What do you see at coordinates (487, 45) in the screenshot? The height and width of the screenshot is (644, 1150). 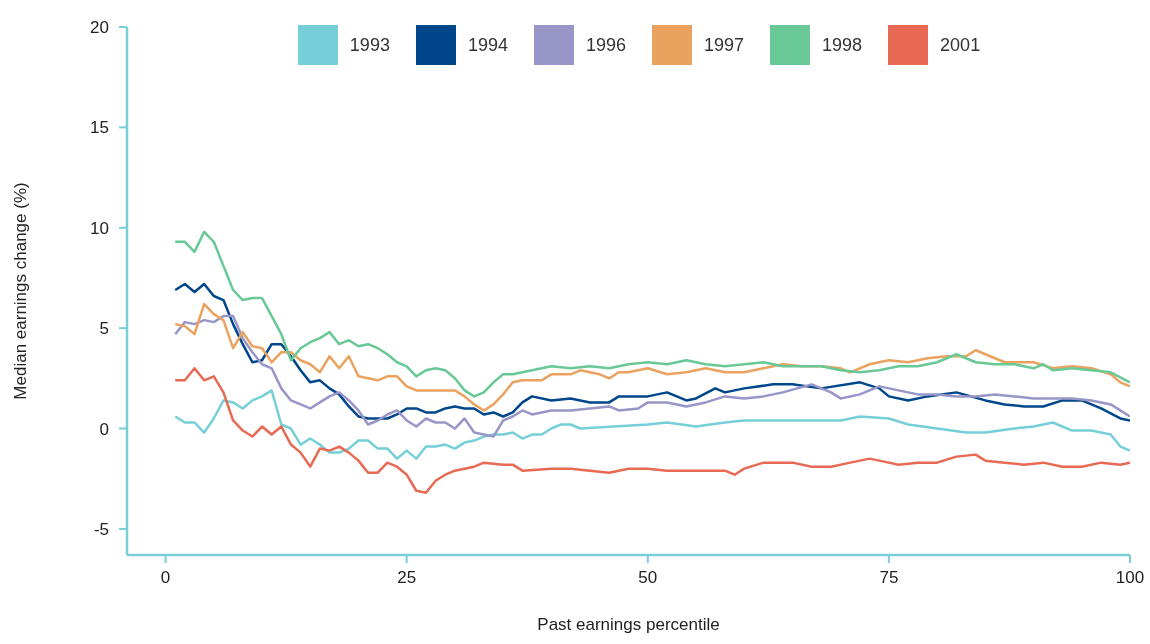 I see `legend-label: 1994` at bounding box center [487, 45].